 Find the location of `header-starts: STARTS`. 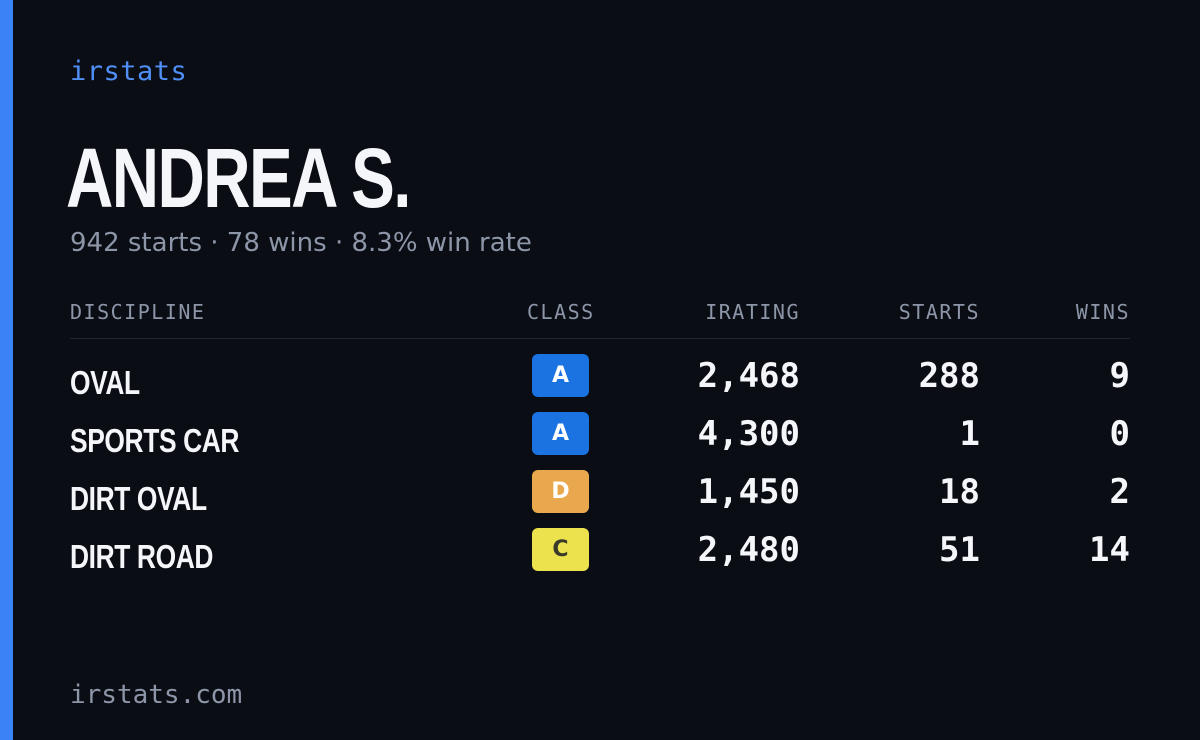

header-starts: STARTS is located at coordinates (939, 312).